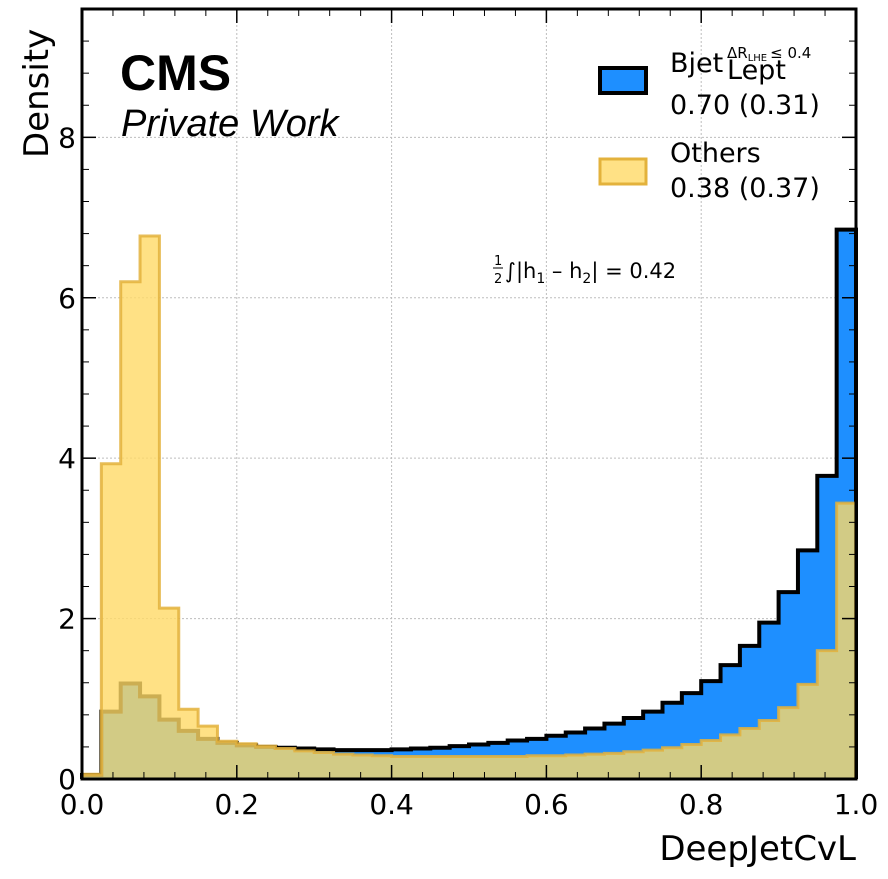 The height and width of the screenshot is (879, 888). I want to click on y-tick-label: 4, so click(67, 458).